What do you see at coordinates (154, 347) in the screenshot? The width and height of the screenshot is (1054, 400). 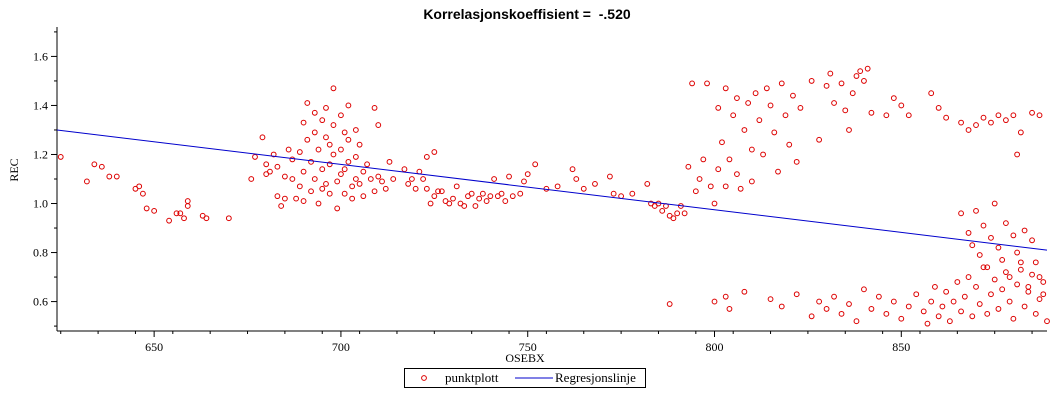 I see `x-tick-label: 650` at bounding box center [154, 347].